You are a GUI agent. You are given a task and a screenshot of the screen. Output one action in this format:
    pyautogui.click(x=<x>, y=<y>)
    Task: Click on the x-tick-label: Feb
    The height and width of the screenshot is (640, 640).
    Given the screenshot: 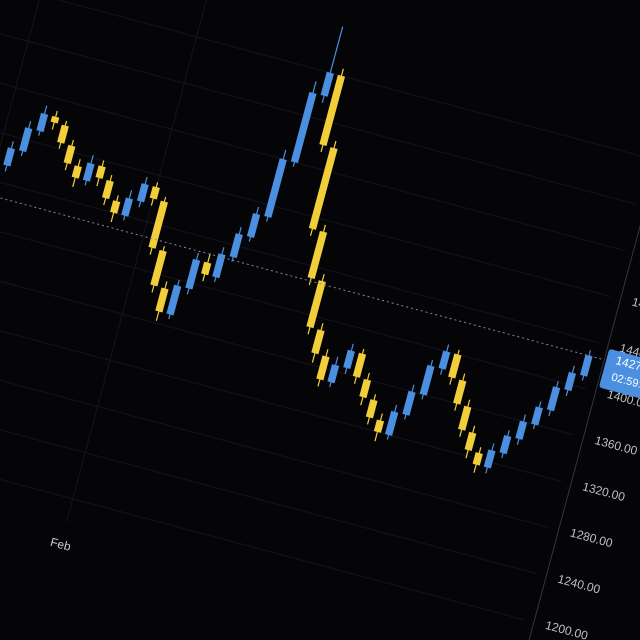 What is the action you would take?
    pyautogui.click(x=61, y=544)
    